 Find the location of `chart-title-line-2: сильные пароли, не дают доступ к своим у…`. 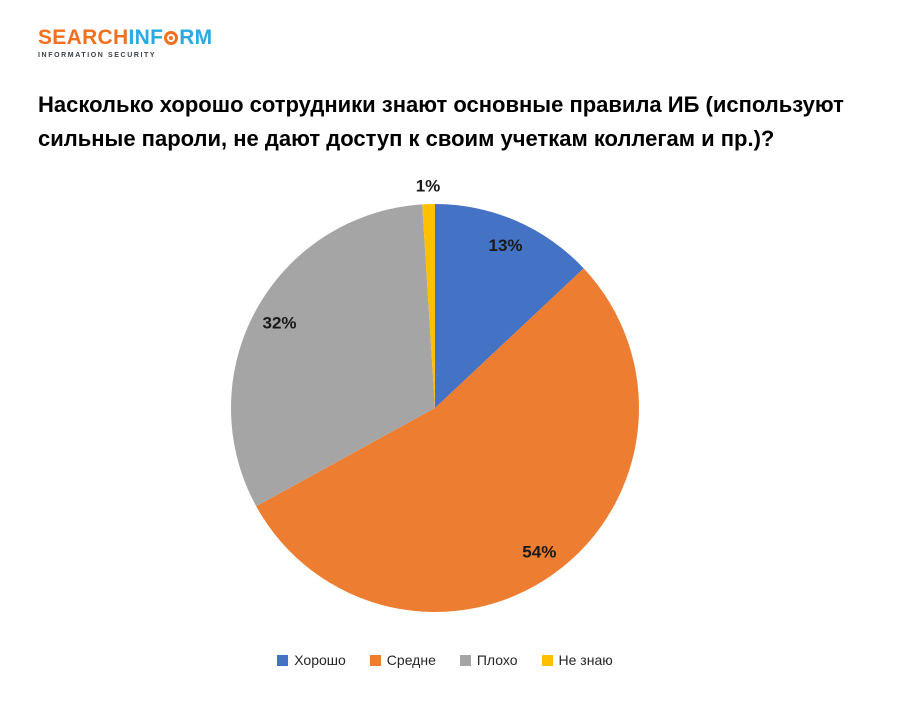

chart-title-line-2: сильные пароли, не дают доступ к своим у… is located at coordinates (406, 138).